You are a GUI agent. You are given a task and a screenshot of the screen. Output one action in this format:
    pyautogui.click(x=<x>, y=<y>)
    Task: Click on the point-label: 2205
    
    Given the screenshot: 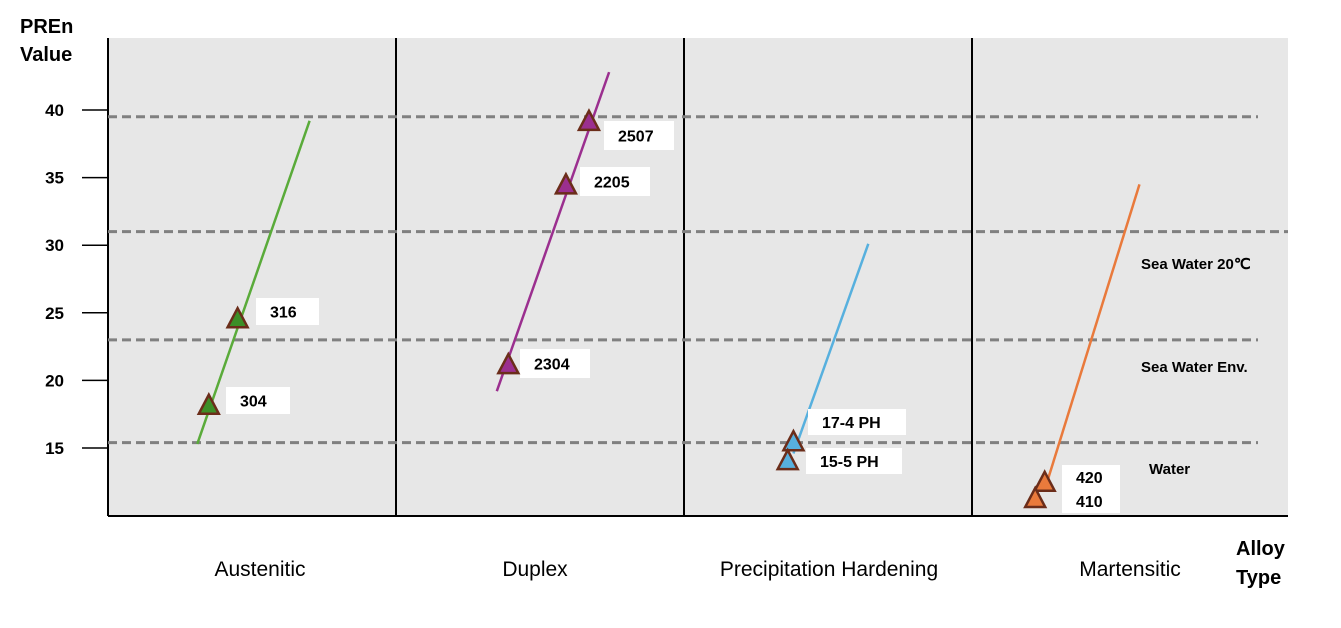 What is the action you would take?
    pyautogui.click(x=612, y=183)
    